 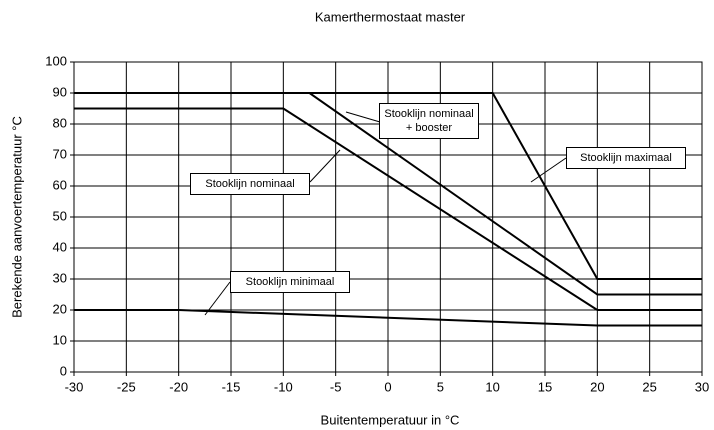 I want to click on x-axis-label: Buitentemperatuur in °C, so click(x=390, y=419).